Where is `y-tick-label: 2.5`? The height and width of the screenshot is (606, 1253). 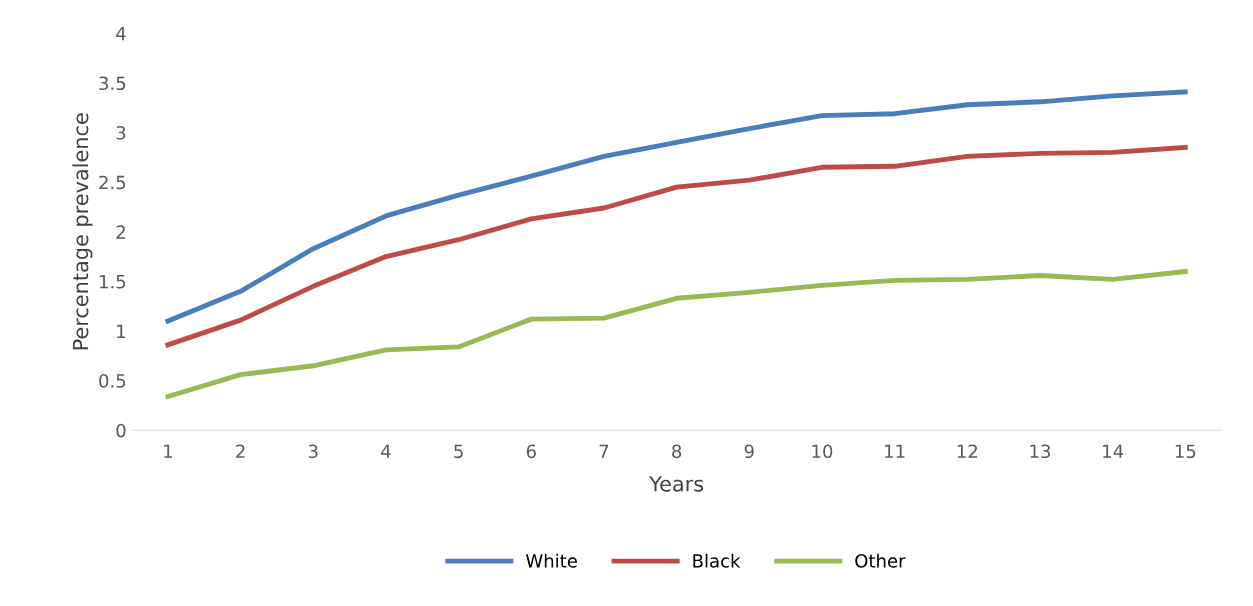 y-tick-label: 2.5 is located at coordinates (112, 182).